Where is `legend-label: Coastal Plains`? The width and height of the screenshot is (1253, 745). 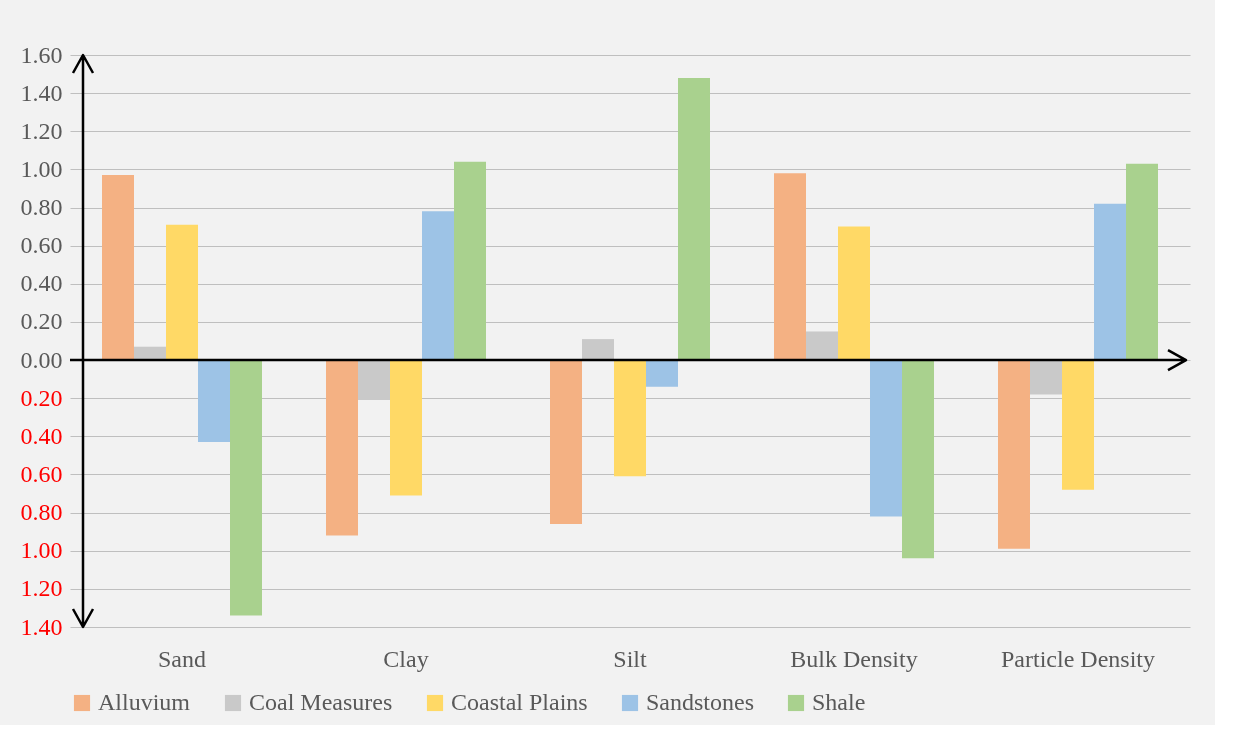 legend-label: Coastal Plains is located at coordinates (519, 702).